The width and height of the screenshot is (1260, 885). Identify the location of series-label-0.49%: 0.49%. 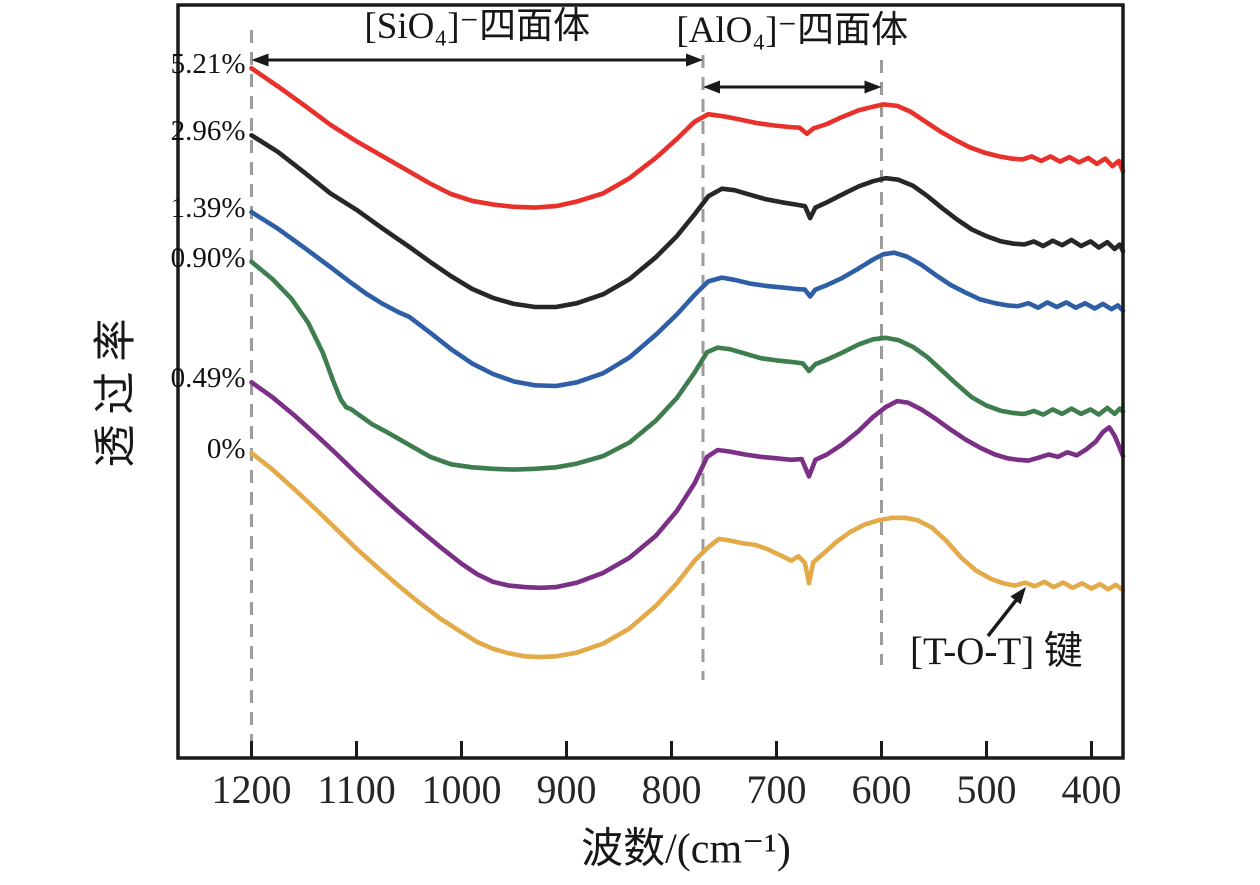
(208, 378).